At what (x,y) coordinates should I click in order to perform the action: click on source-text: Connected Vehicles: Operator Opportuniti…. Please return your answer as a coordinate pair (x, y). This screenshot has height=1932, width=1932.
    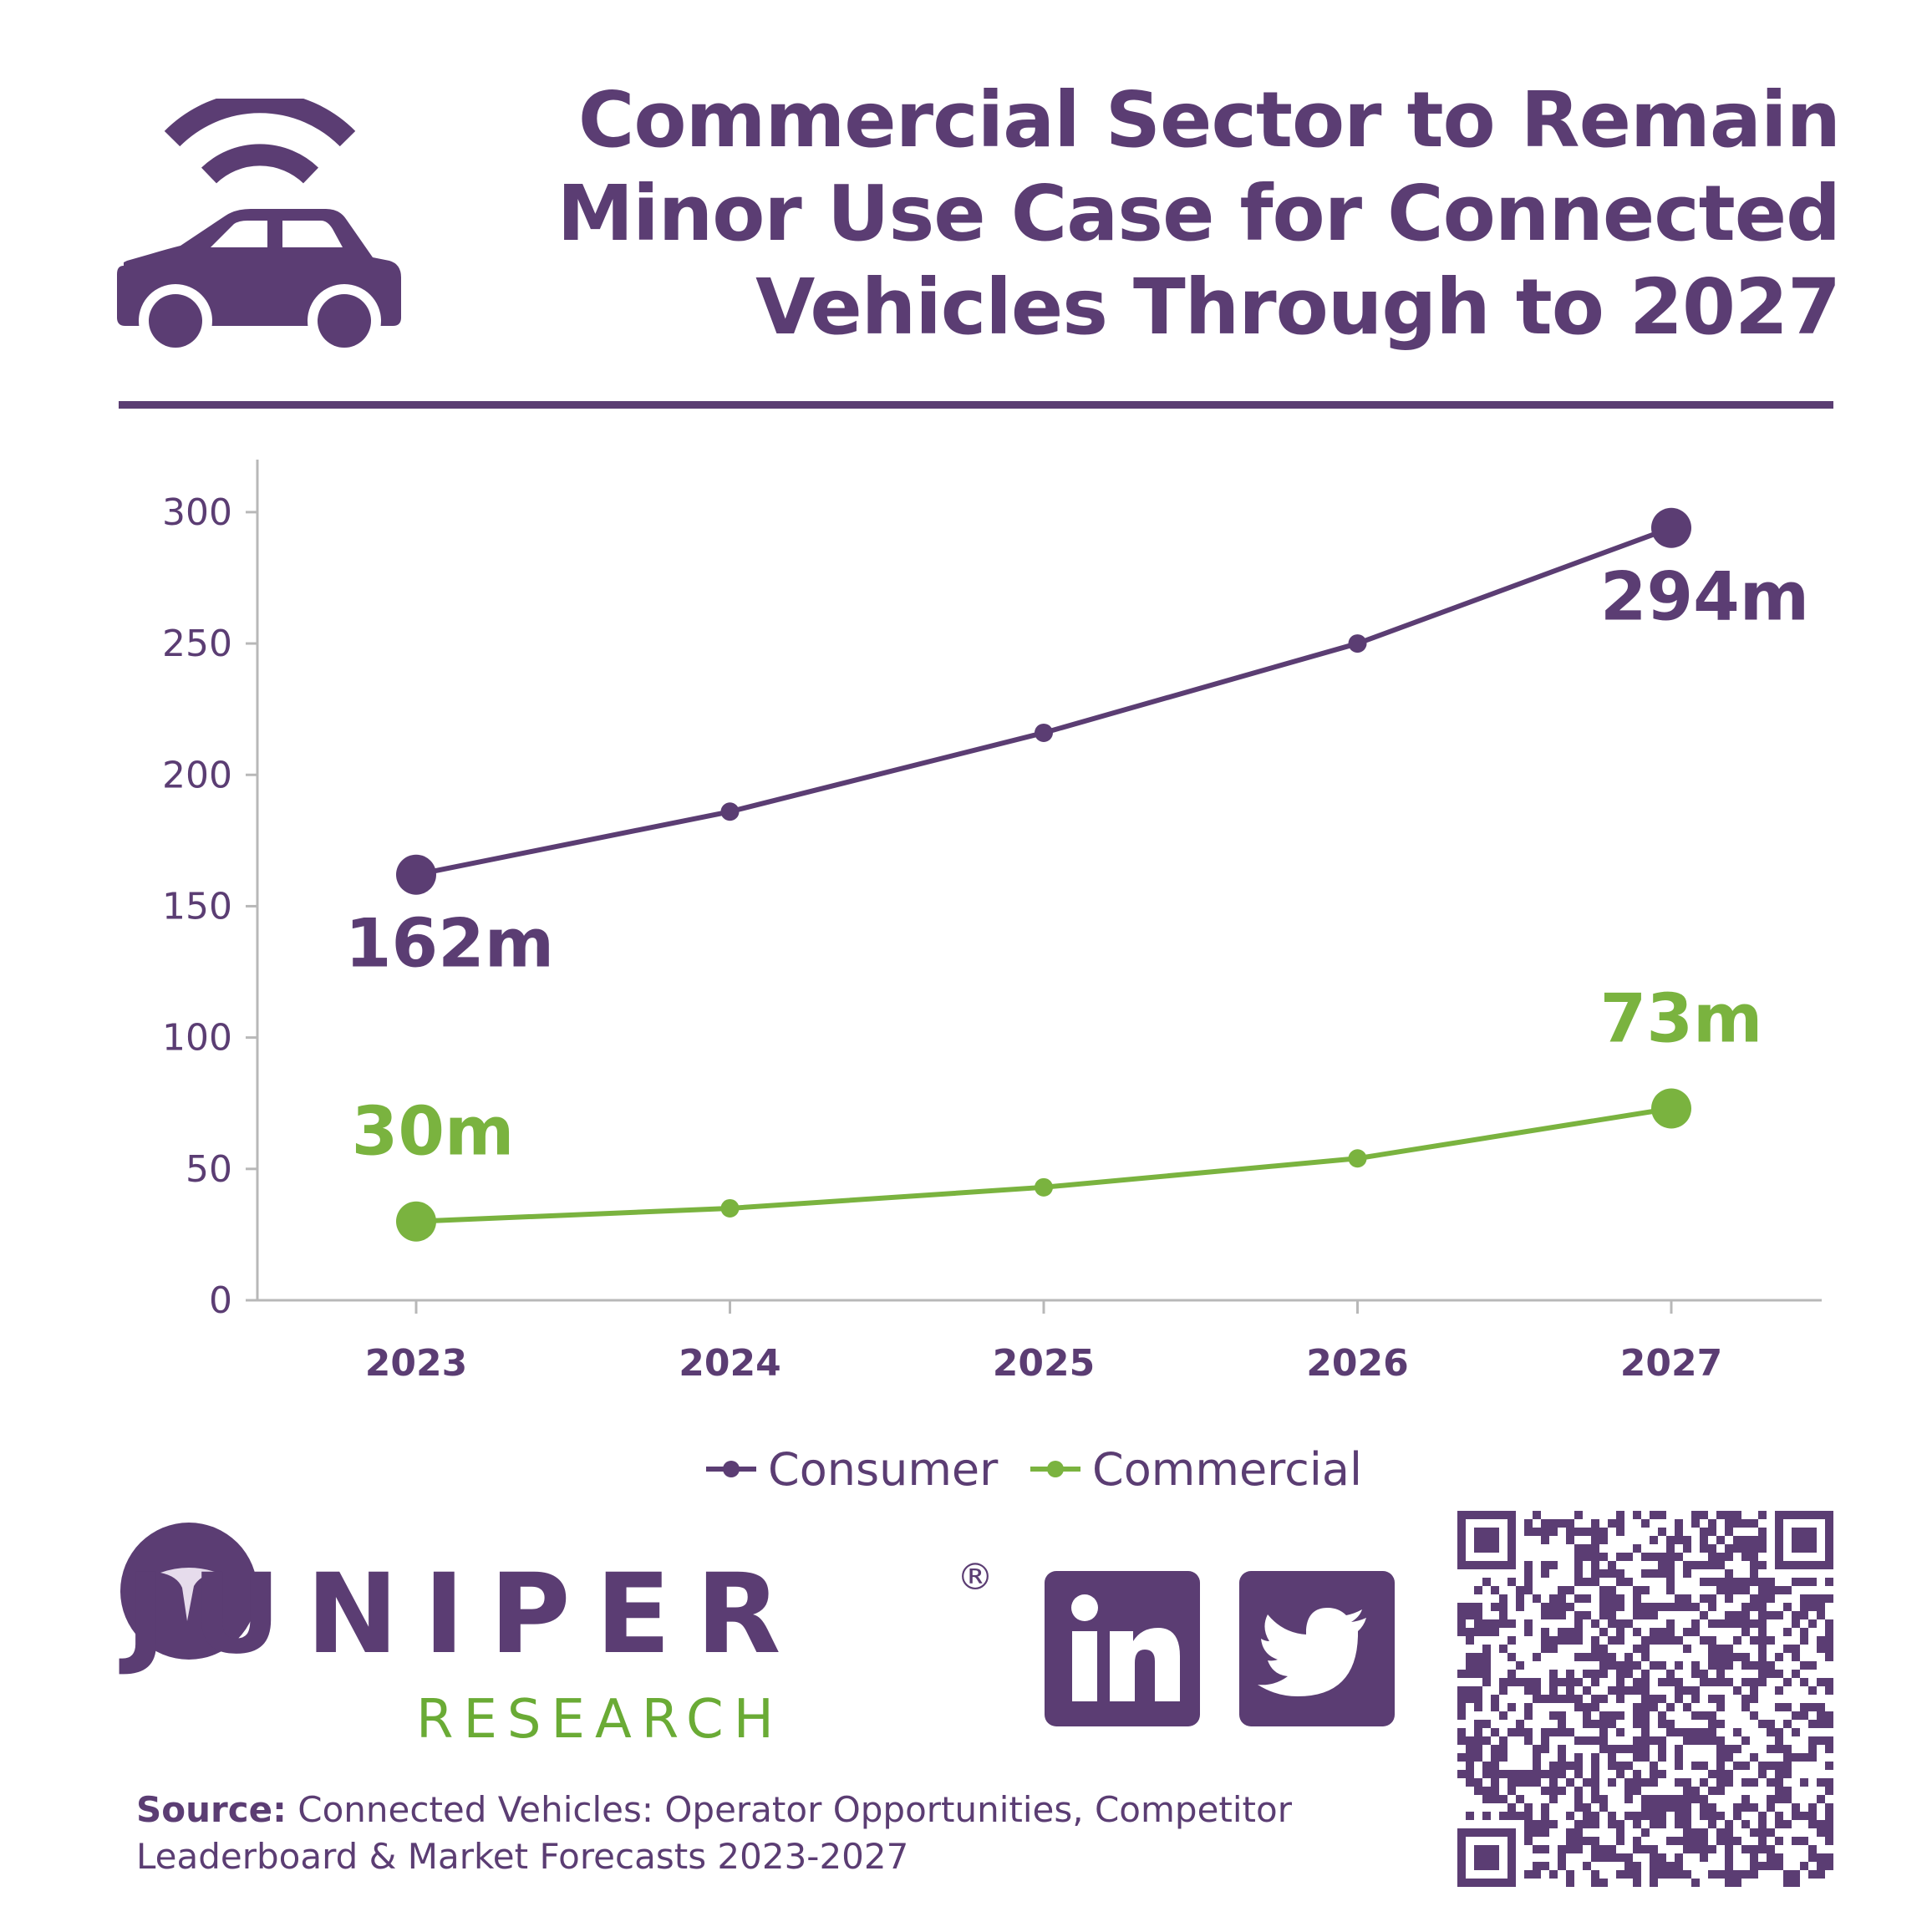
    Looking at the image, I should click on (714, 1833).